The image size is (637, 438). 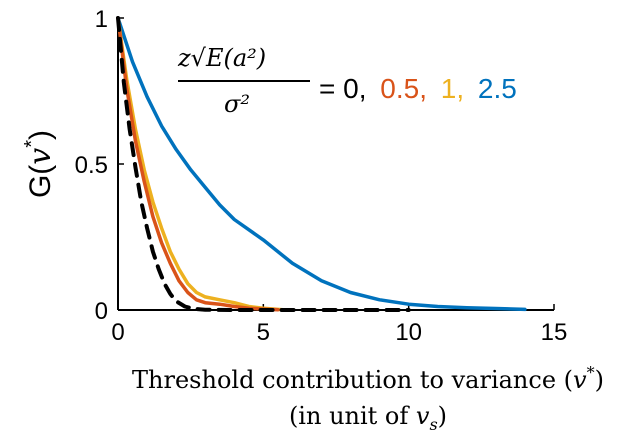 I want to click on x-tick-label: 15, so click(x=554, y=332).